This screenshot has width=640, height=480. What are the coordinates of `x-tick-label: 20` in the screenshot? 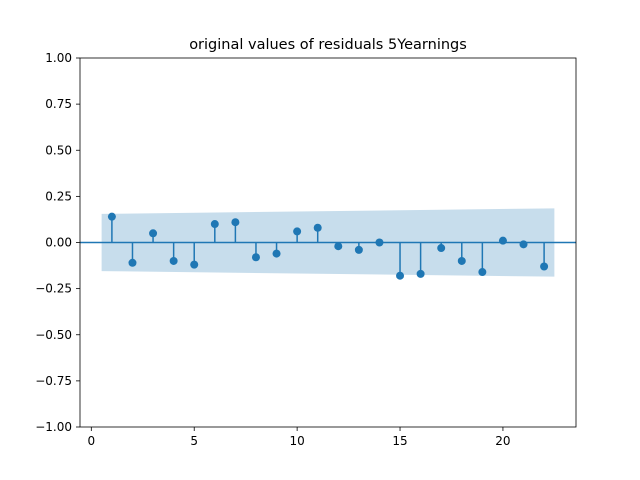 It's located at (502, 441).